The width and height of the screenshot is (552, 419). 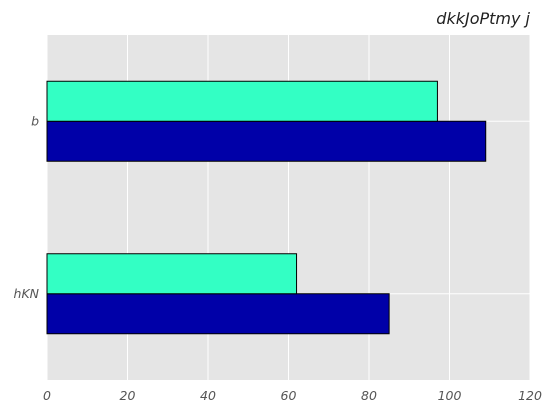 I want to click on x-tick-label: 20, so click(x=128, y=395).